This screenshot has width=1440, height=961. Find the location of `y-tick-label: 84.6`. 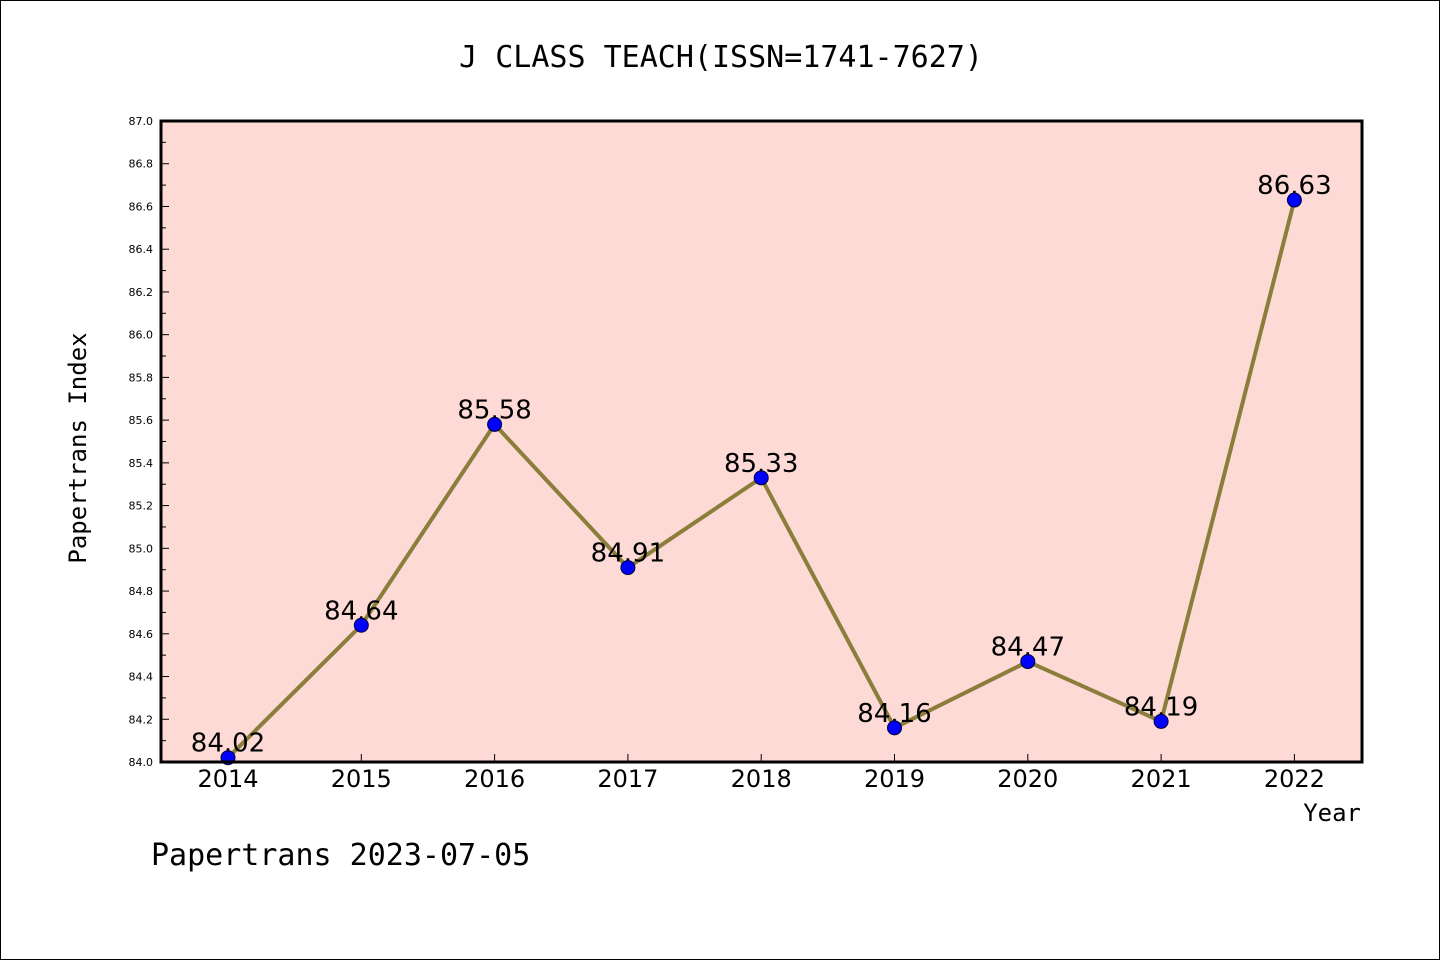

y-tick-label: 84.6 is located at coordinates (141, 634).